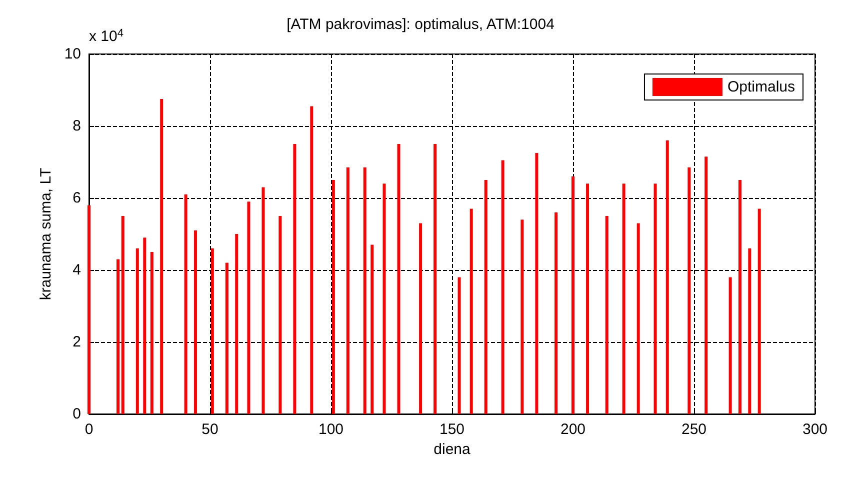 This screenshot has width=841, height=478. Describe the element at coordinates (761, 87) in the screenshot. I see `legend-label: Optimalus` at that location.